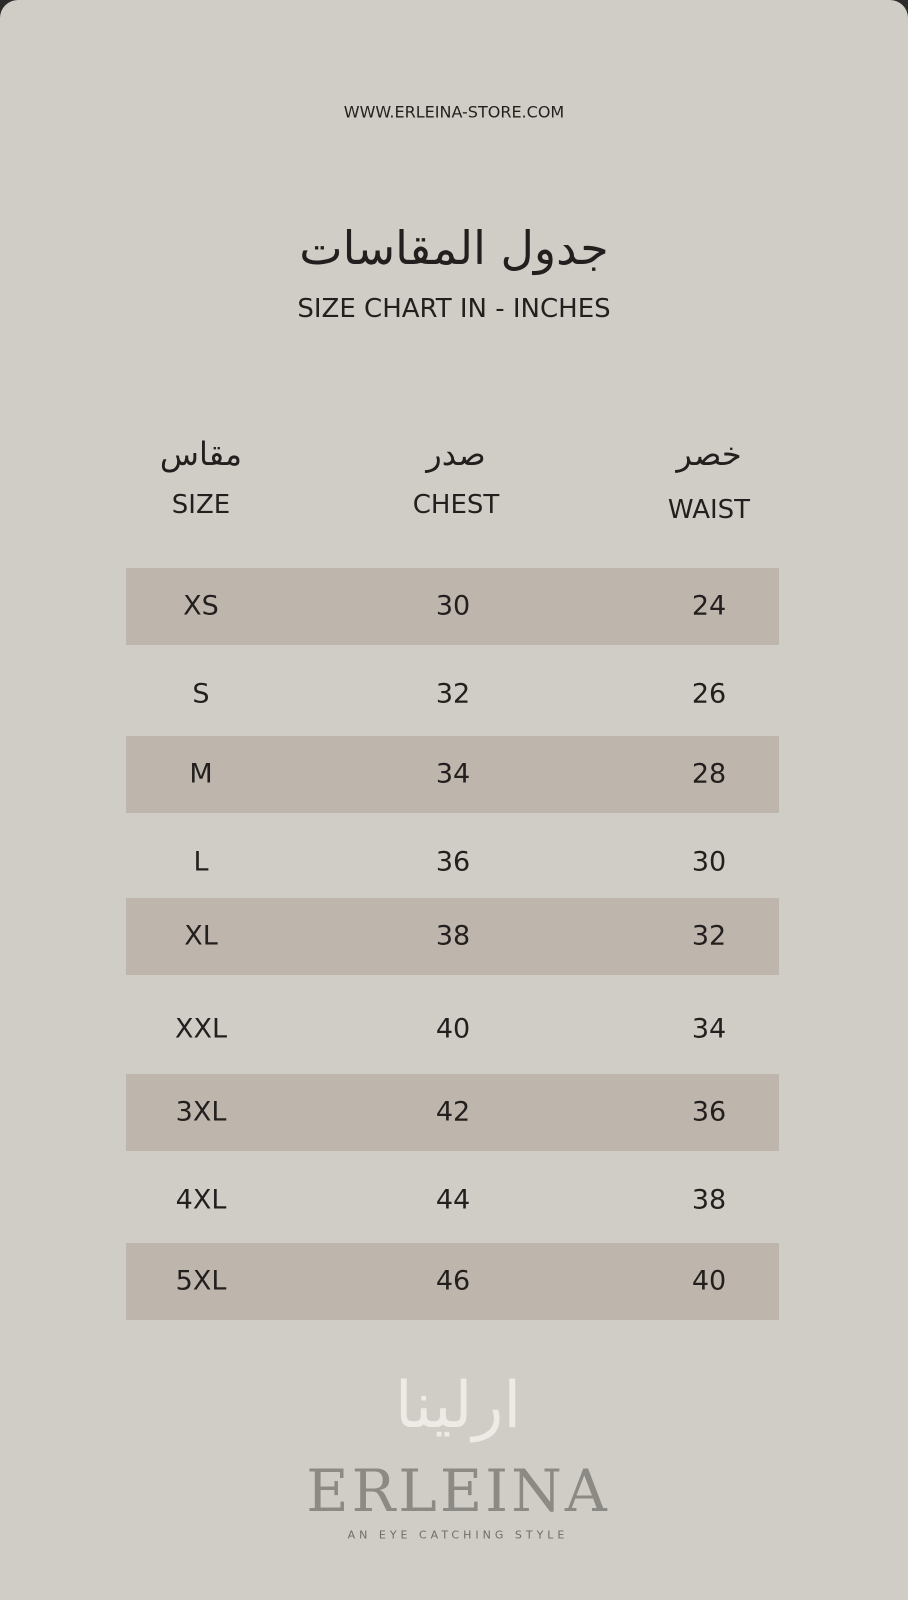 This screenshot has width=908, height=1600. Describe the element at coordinates (709, 936) in the screenshot. I see `waist-cell: 32` at that location.